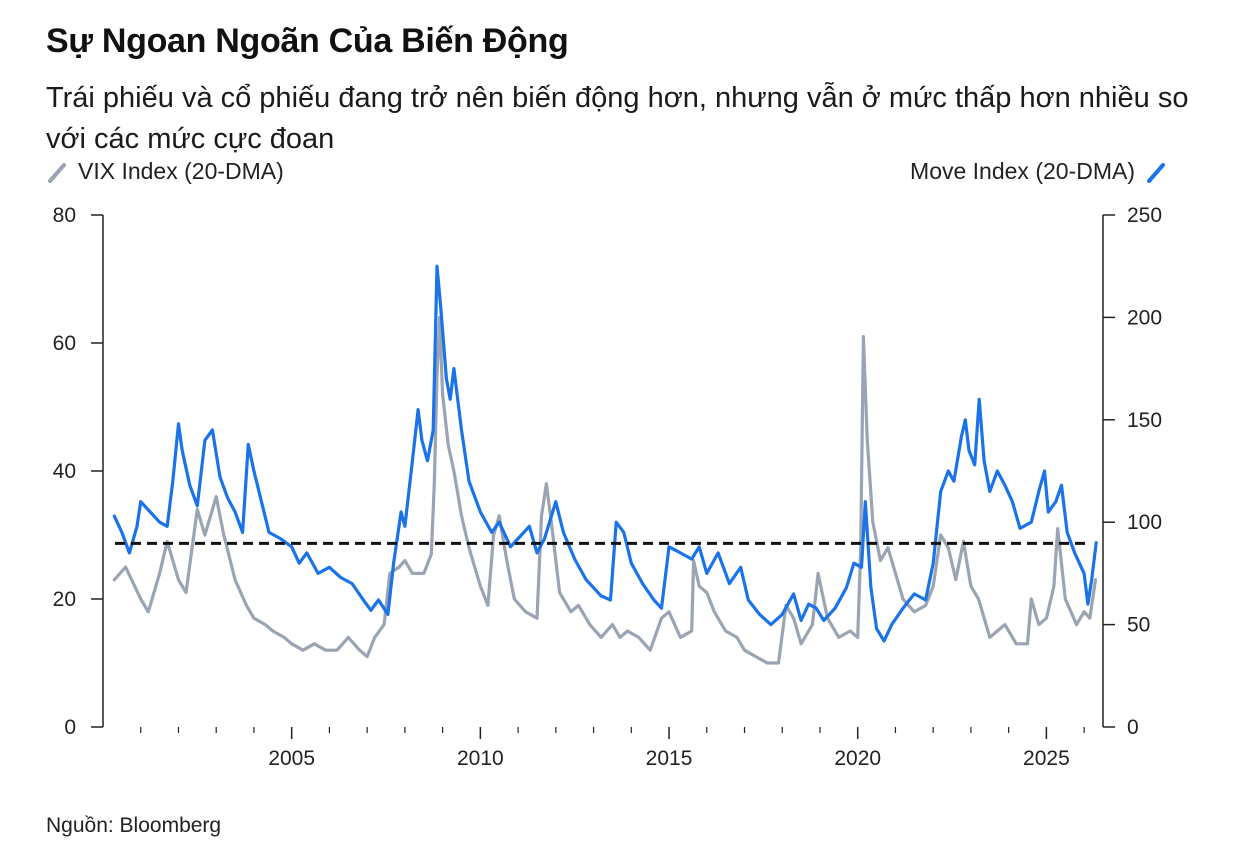 This screenshot has width=1245, height=864. Describe the element at coordinates (291, 758) in the screenshot. I see `x-tick-label: 2005` at that location.